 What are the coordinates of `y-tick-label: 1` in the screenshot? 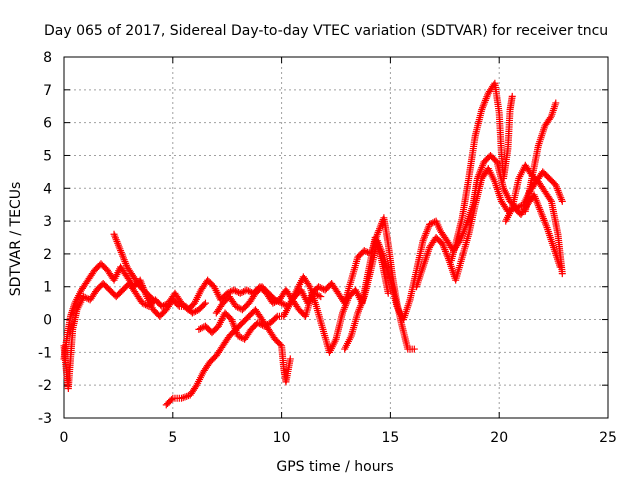 It's located at (47, 288).